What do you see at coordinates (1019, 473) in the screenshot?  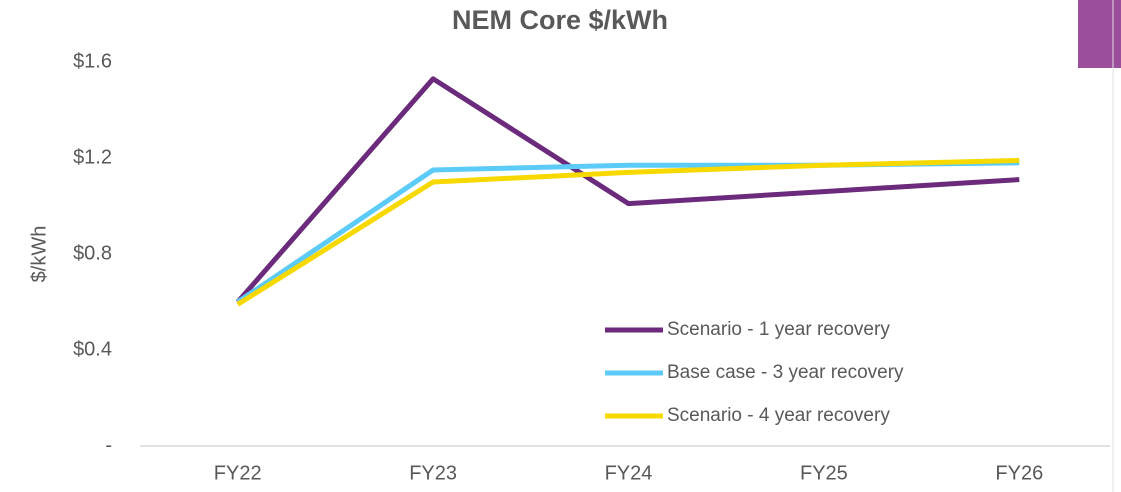 I see `x-tick-label: FY26` at bounding box center [1019, 473].